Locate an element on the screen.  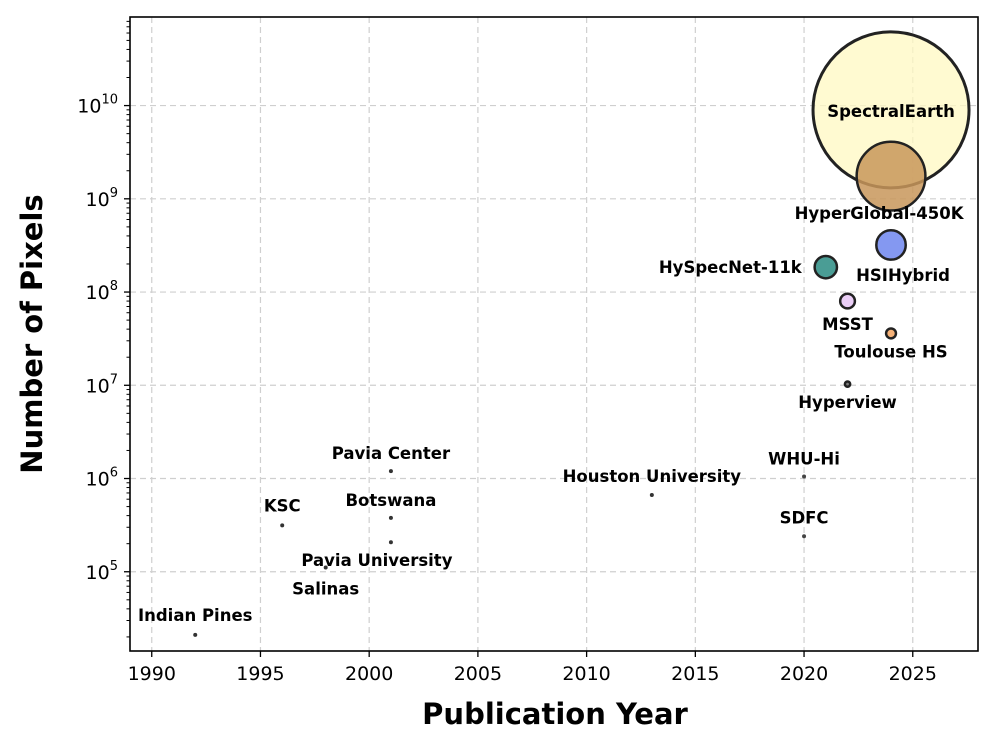
point-ksc is located at coordinates (282, 525).